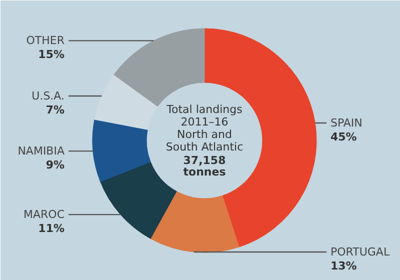 This screenshot has height=280, width=400. Describe the element at coordinates (51, 229) in the screenshot. I see `data-label: 11%` at that location.